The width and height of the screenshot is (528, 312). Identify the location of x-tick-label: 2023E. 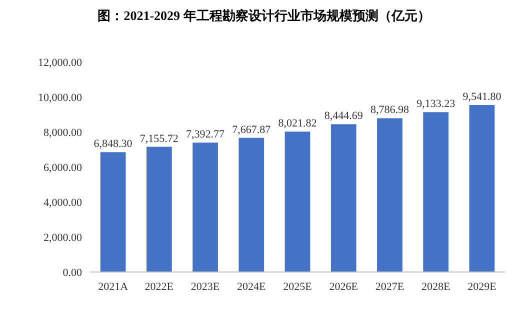
(205, 287).